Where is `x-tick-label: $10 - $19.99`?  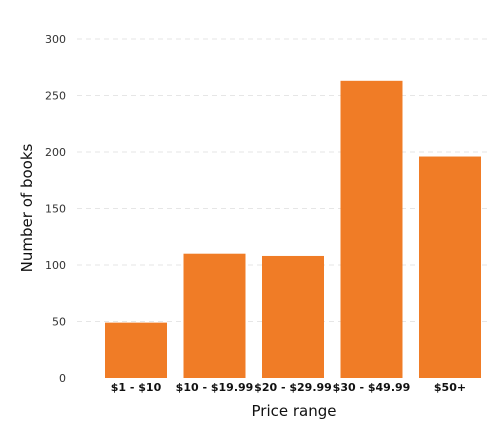 x-tick-label: $10 - $19.99 is located at coordinates (215, 387).